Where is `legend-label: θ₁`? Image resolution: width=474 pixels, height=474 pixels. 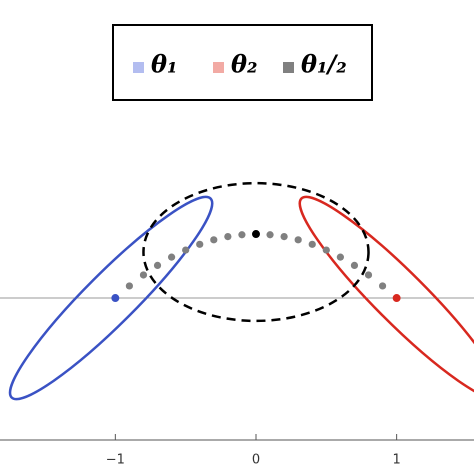 legend-label: θ₁ is located at coordinates (164, 64).